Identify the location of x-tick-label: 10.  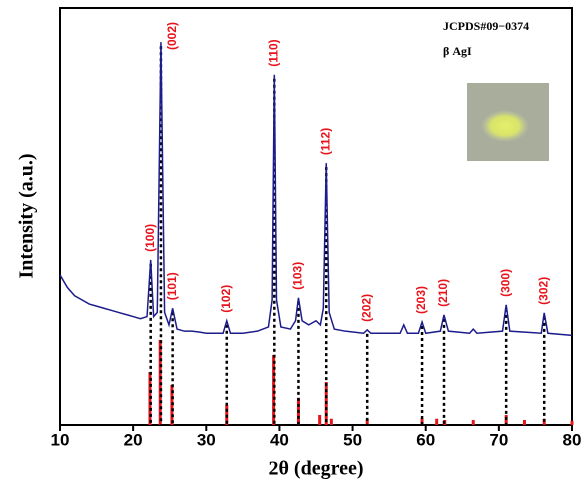
(60, 439).